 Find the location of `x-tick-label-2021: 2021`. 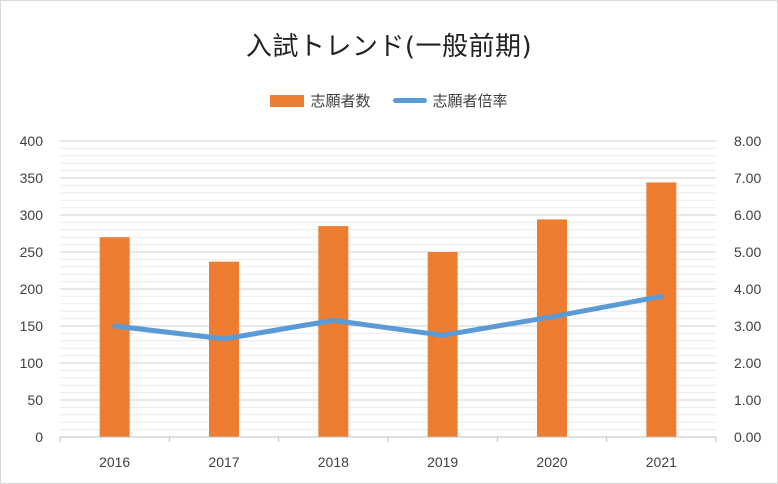

x-tick-label-2021: 2021 is located at coordinates (661, 462).